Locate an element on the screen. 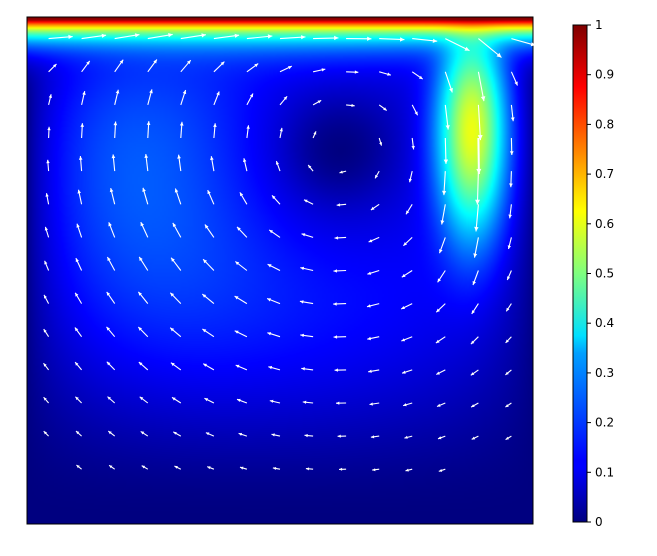 This screenshot has height=556, width=657. colorbar-tick-label: 0.4 is located at coordinates (604, 323).